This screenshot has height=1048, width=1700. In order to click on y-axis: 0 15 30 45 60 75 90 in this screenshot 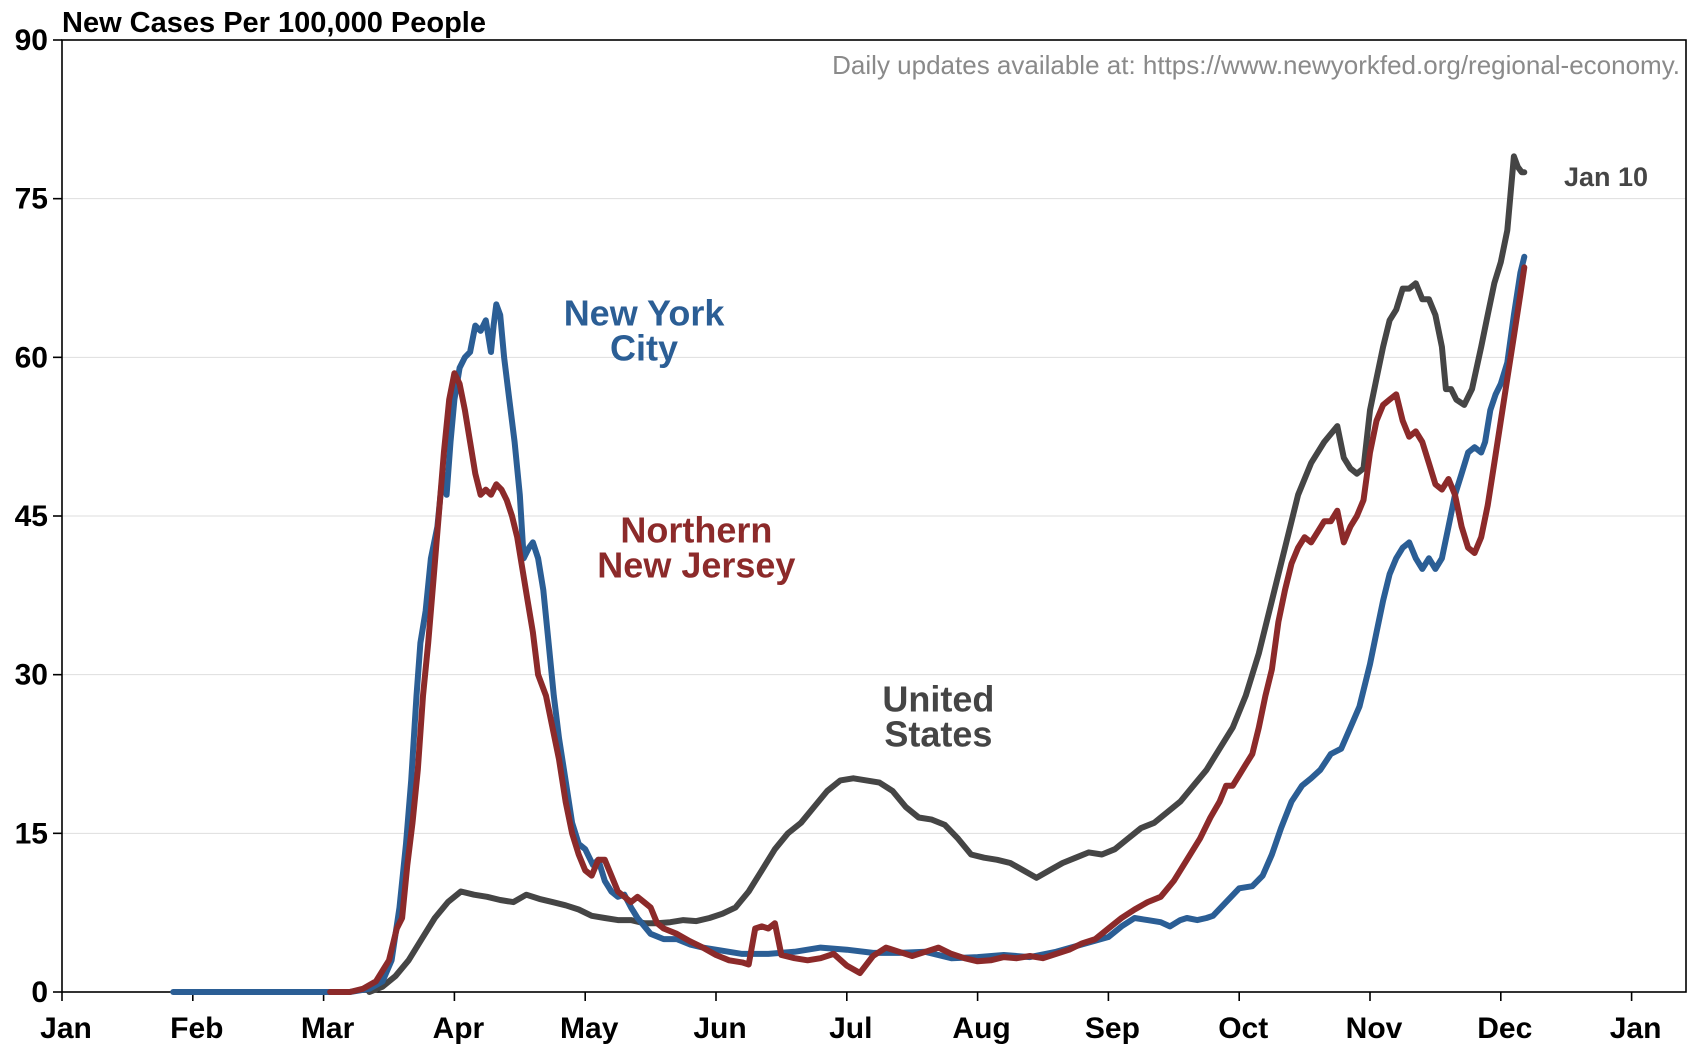, I will do `click(38, 516)`.